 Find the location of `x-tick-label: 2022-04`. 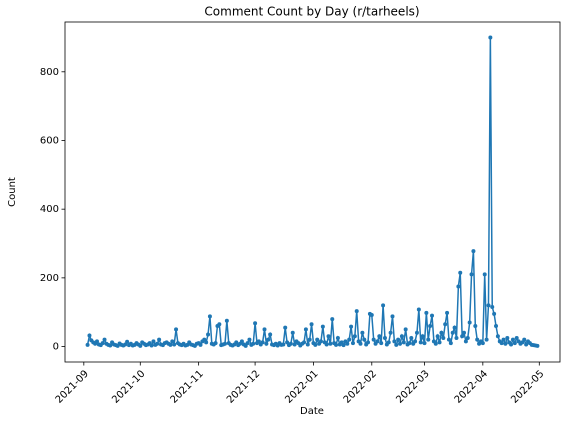

x-tick-label: 2022-04 is located at coordinates (471, 386).